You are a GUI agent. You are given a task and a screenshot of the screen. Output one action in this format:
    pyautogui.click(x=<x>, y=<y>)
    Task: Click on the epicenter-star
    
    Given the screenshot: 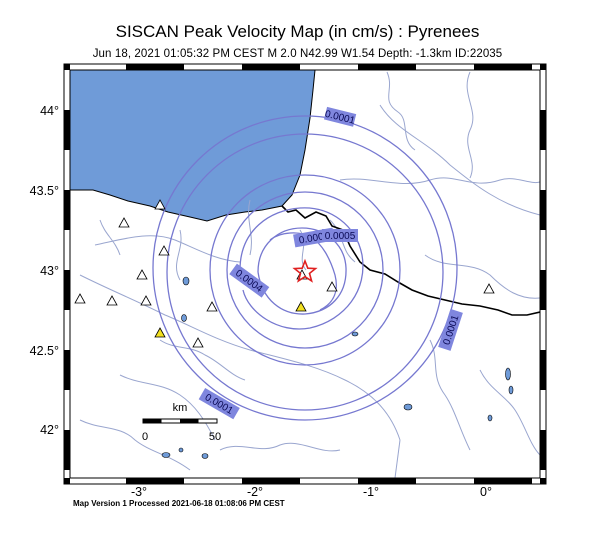 What is the action you would take?
    pyautogui.click(x=305, y=270)
    